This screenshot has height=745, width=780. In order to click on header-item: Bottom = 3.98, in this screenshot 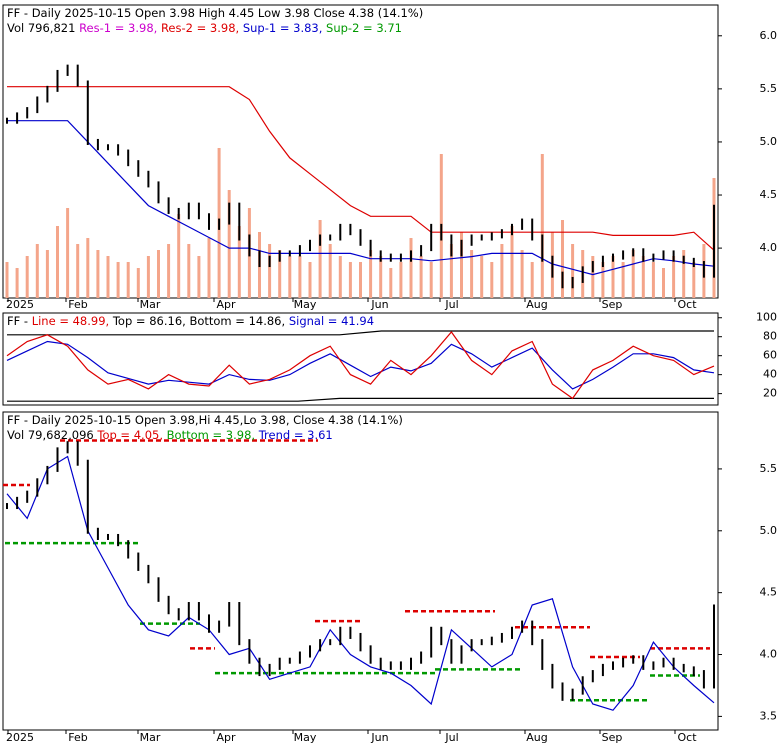, I will do `click(211, 435)`.